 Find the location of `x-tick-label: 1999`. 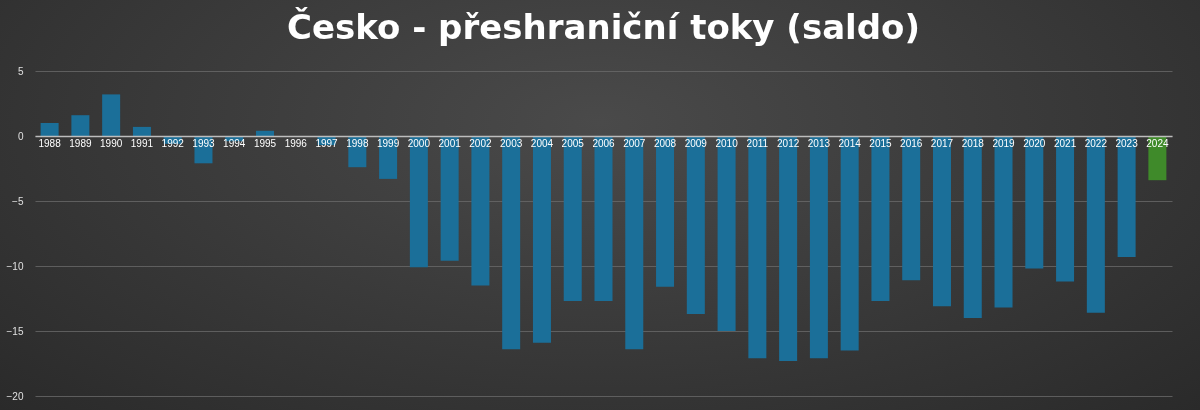

x-tick-label: 1999 is located at coordinates (388, 143).